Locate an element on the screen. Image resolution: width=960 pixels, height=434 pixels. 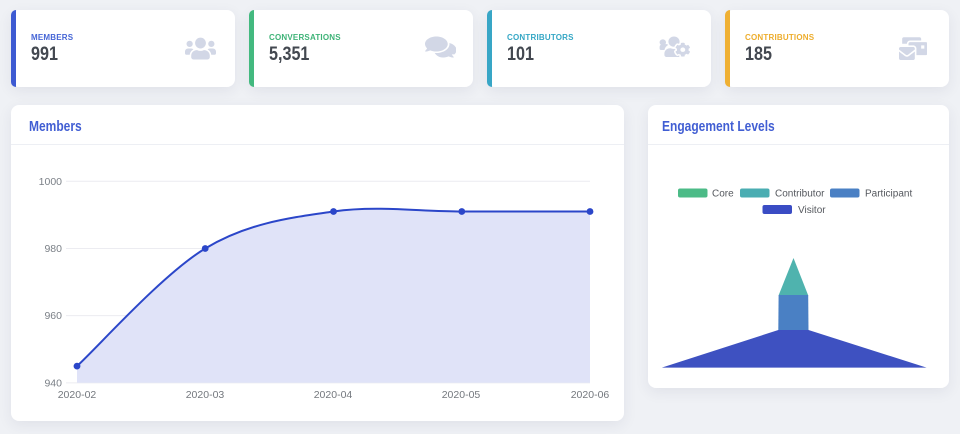
svg-text: 2020-04 is located at coordinates (333, 395).